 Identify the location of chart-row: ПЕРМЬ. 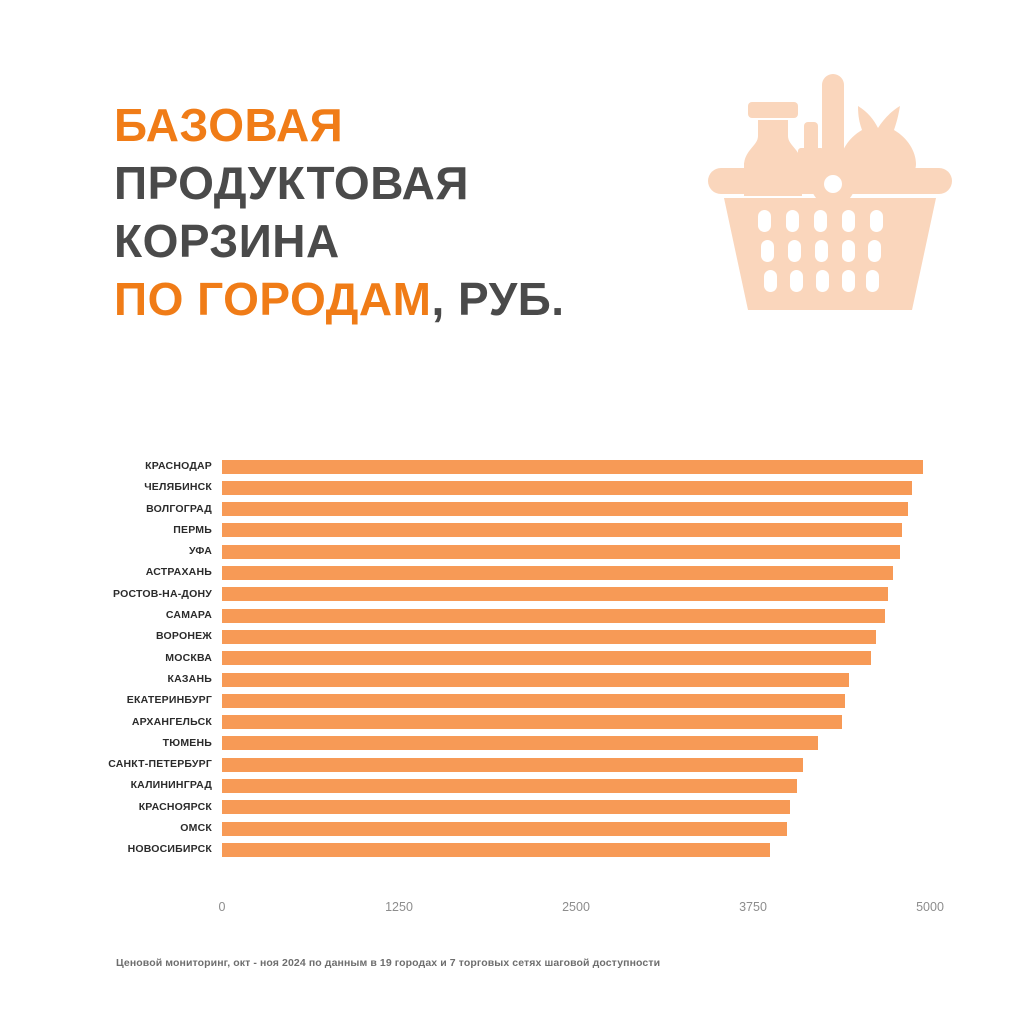
(512, 530).